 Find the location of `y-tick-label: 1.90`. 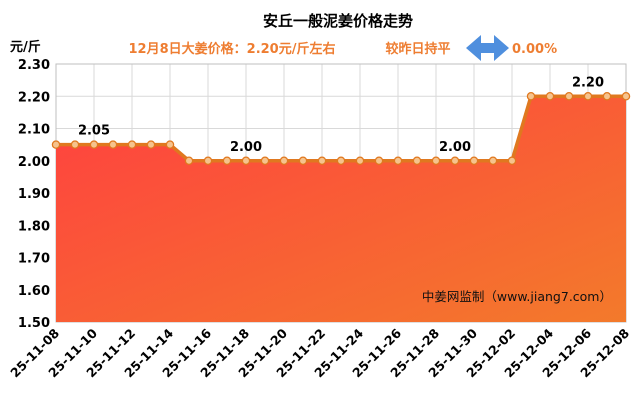

y-tick-label: 1.90 is located at coordinates (34, 194).